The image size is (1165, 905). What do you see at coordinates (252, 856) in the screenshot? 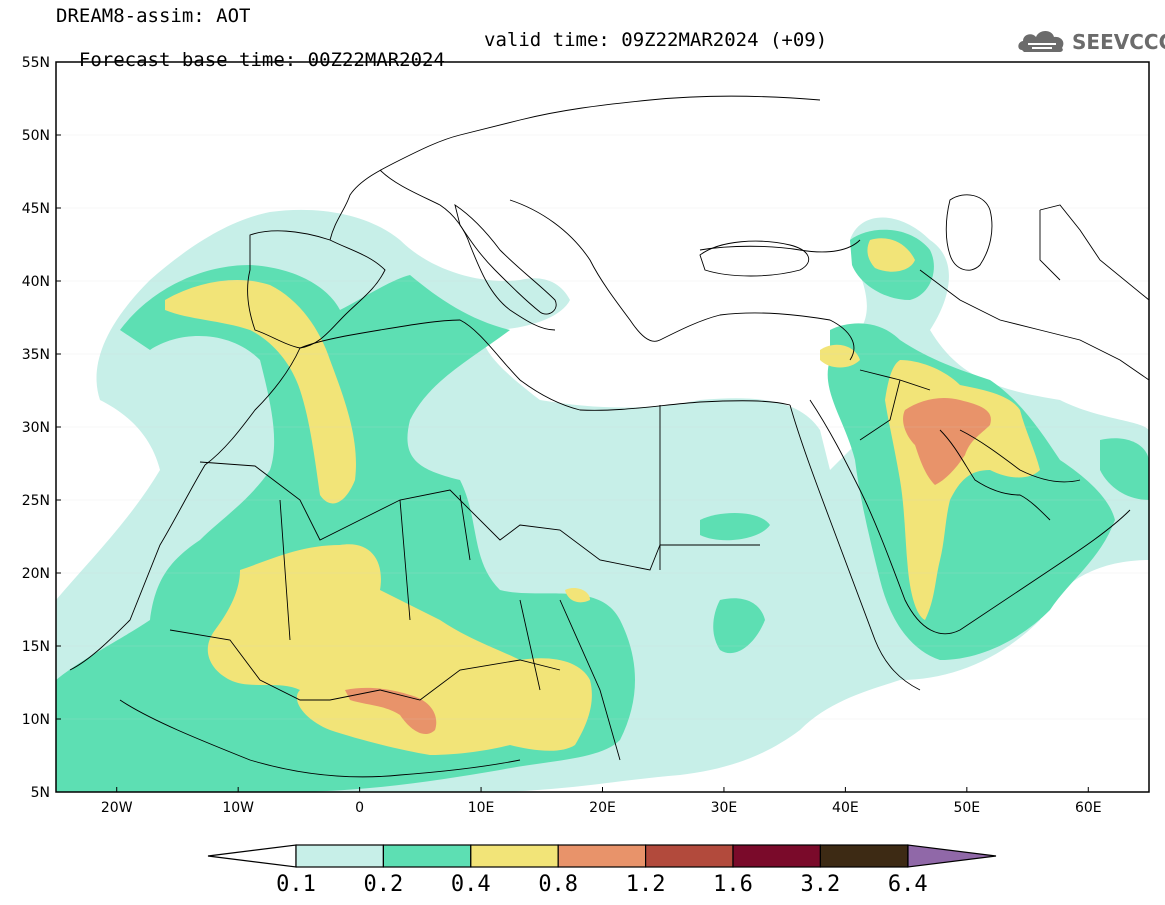
I see `colorbar-under-arrow` at bounding box center [252, 856].